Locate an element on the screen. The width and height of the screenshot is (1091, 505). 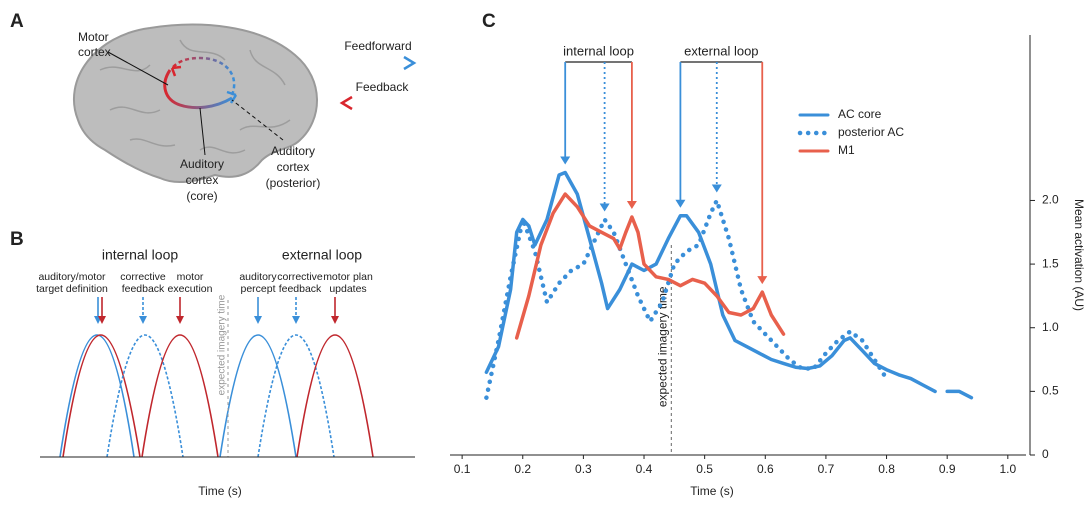
legend-label: M1 is located at coordinates (846, 150).